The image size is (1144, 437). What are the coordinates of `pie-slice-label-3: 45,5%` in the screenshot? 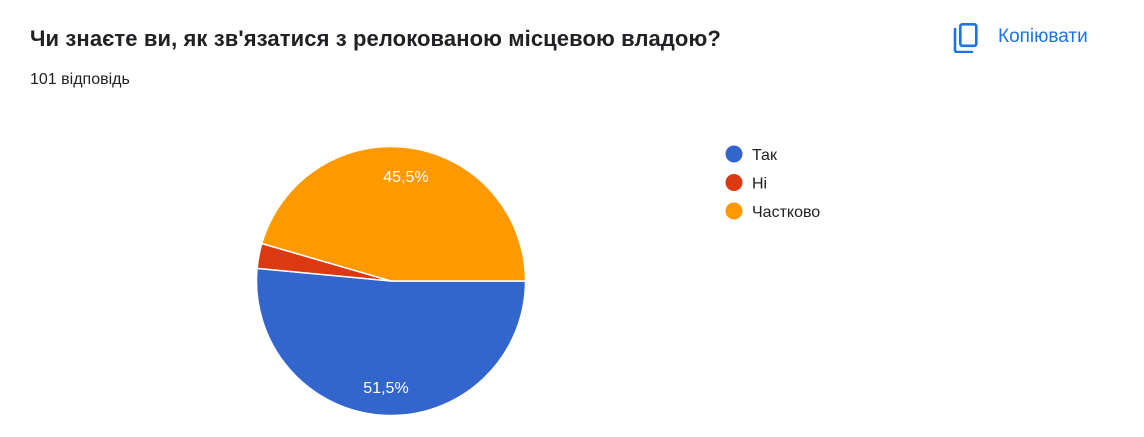 It's located at (405, 177).